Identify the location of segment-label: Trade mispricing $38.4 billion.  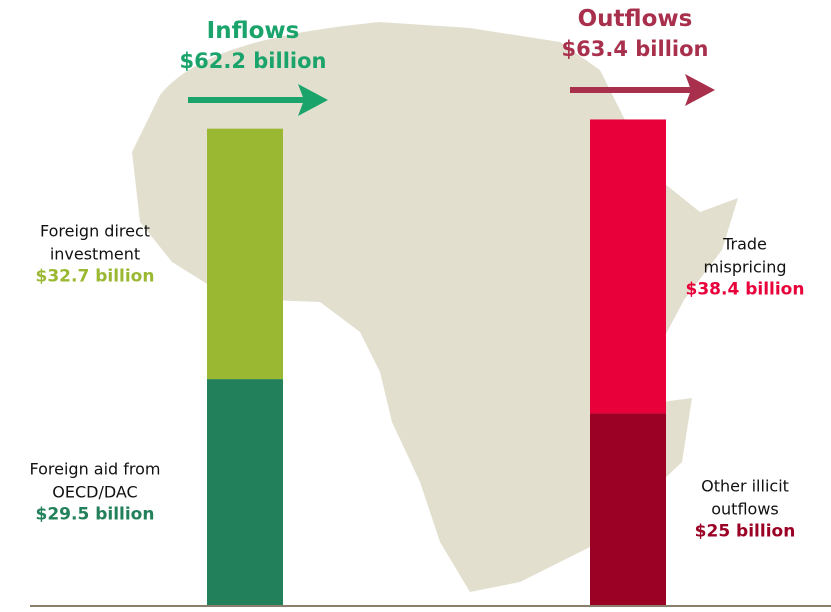
(745, 266).